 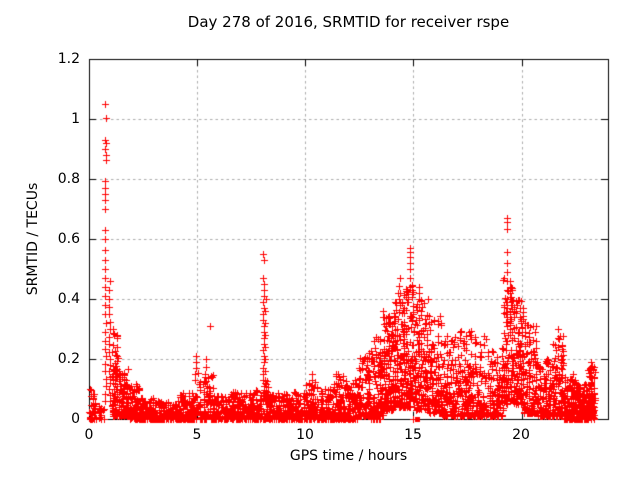 I want to click on y-tick-label: 0.2, so click(x=68, y=359).